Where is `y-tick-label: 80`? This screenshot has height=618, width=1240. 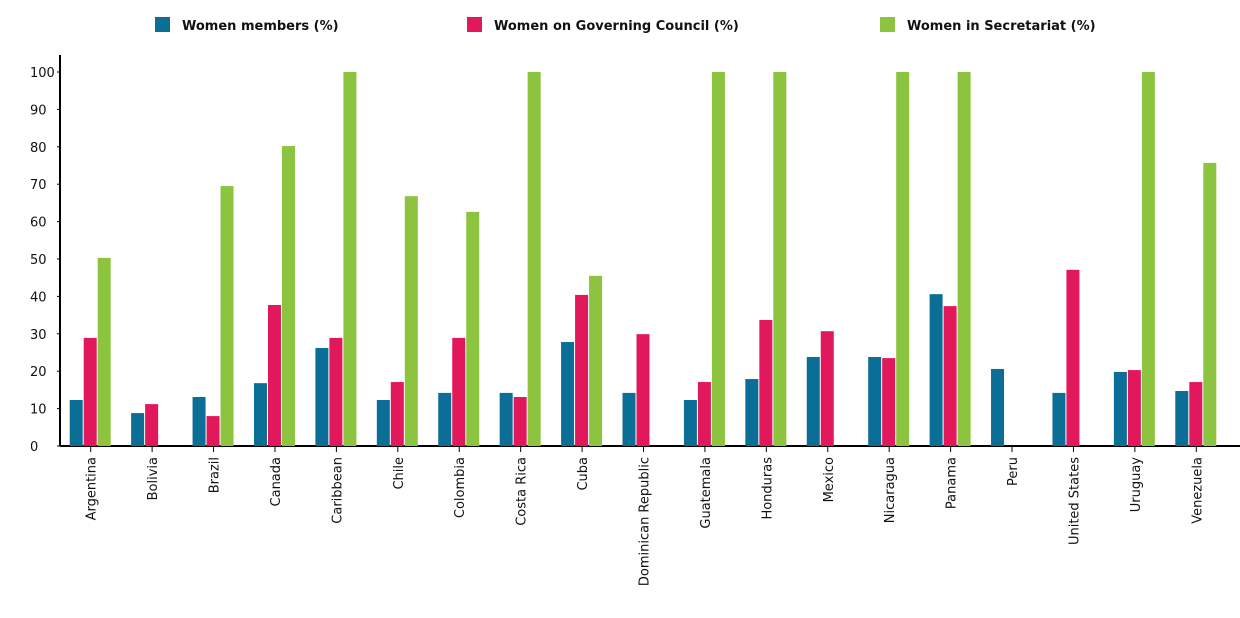
y-tick-label: 80 is located at coordinates (38, 148).